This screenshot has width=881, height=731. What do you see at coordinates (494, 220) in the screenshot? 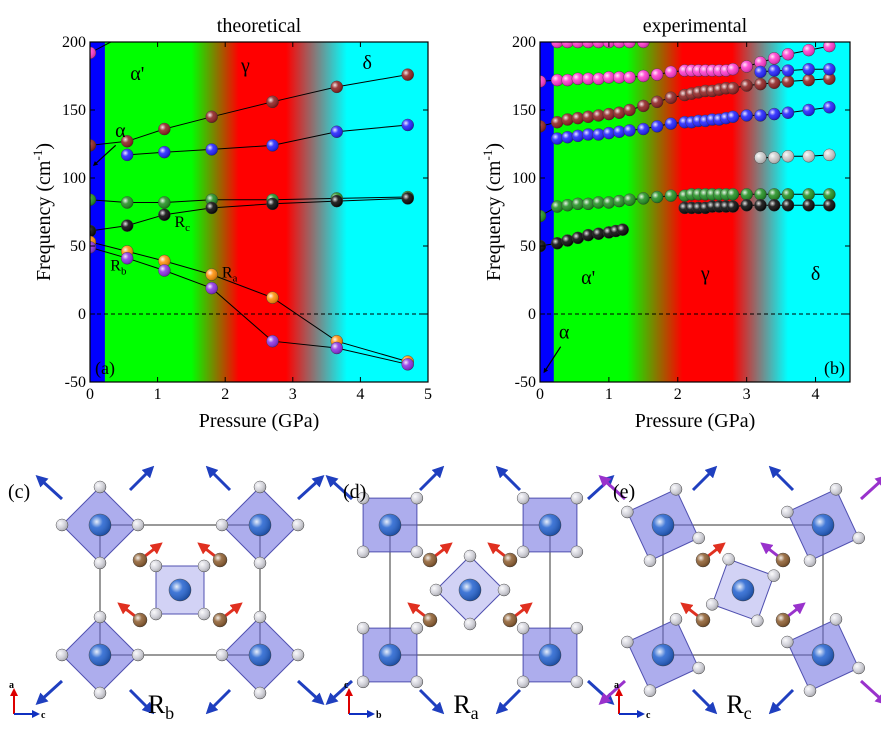
I see `y-axis-label-main: Frequency (cm` at bounding box center [494, 220].